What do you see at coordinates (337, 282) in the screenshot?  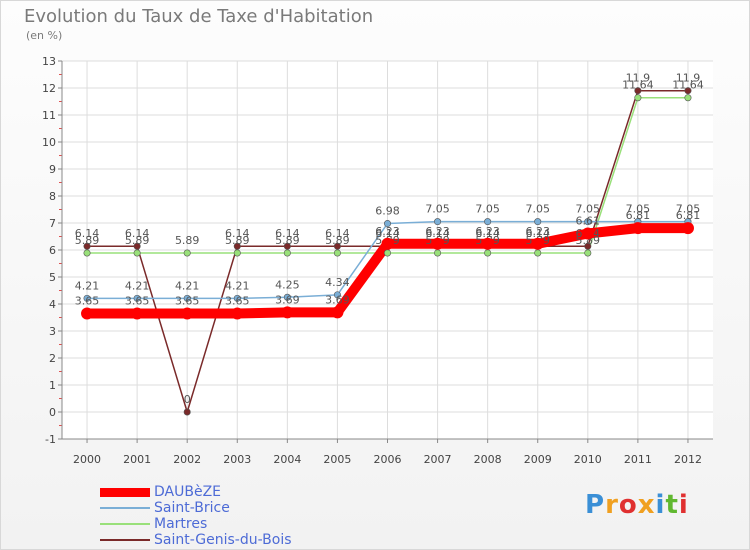 I see `data-label: 4.34` at bounding box center [337, 282].